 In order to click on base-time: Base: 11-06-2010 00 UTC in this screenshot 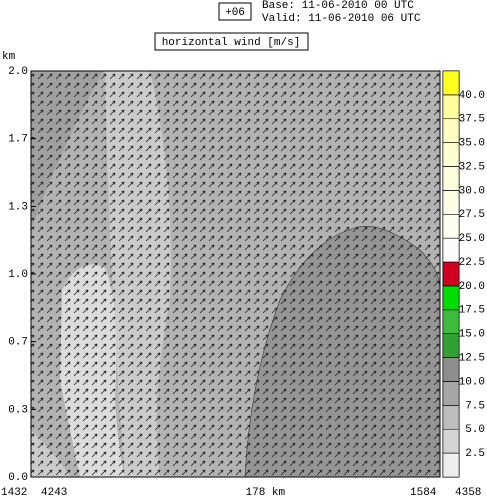, I will do `click(338, 6)`.